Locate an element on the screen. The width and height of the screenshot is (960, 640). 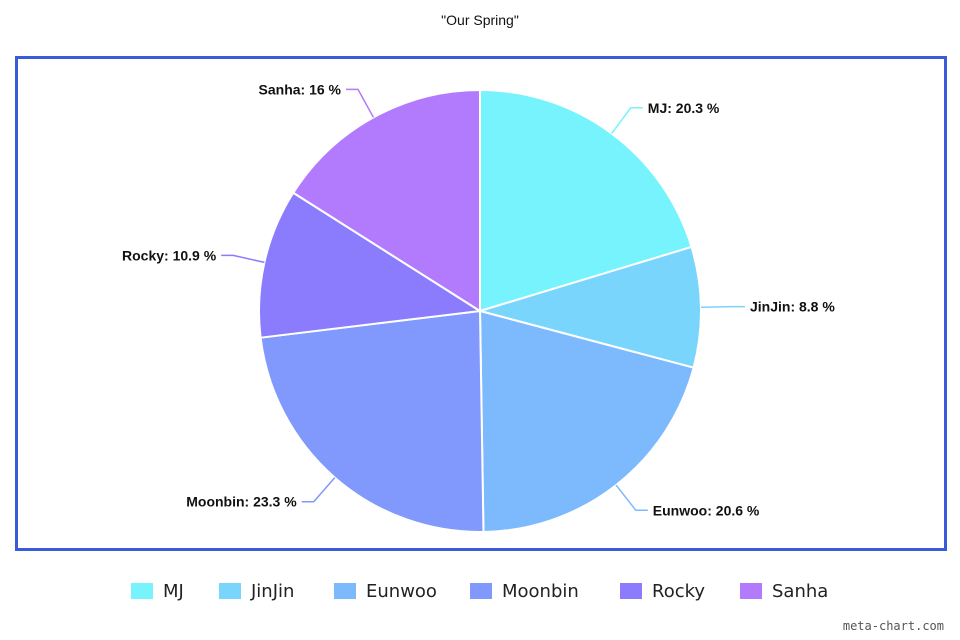
legend-item-jinjin: JinJin is located at coordinates (256, 591).